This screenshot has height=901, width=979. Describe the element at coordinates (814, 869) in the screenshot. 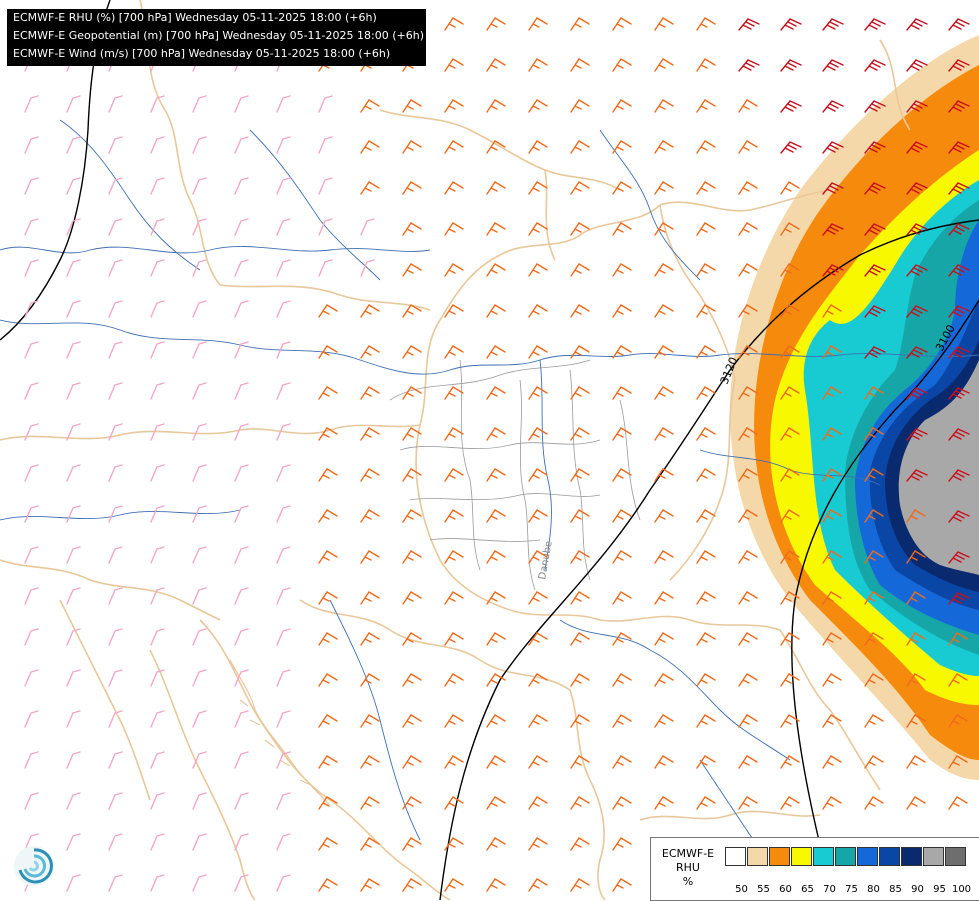

I see `rhu-legend: ECMWF-E RHU % 50 55 60 65 70 75 80 85 90 95 100` at that location.